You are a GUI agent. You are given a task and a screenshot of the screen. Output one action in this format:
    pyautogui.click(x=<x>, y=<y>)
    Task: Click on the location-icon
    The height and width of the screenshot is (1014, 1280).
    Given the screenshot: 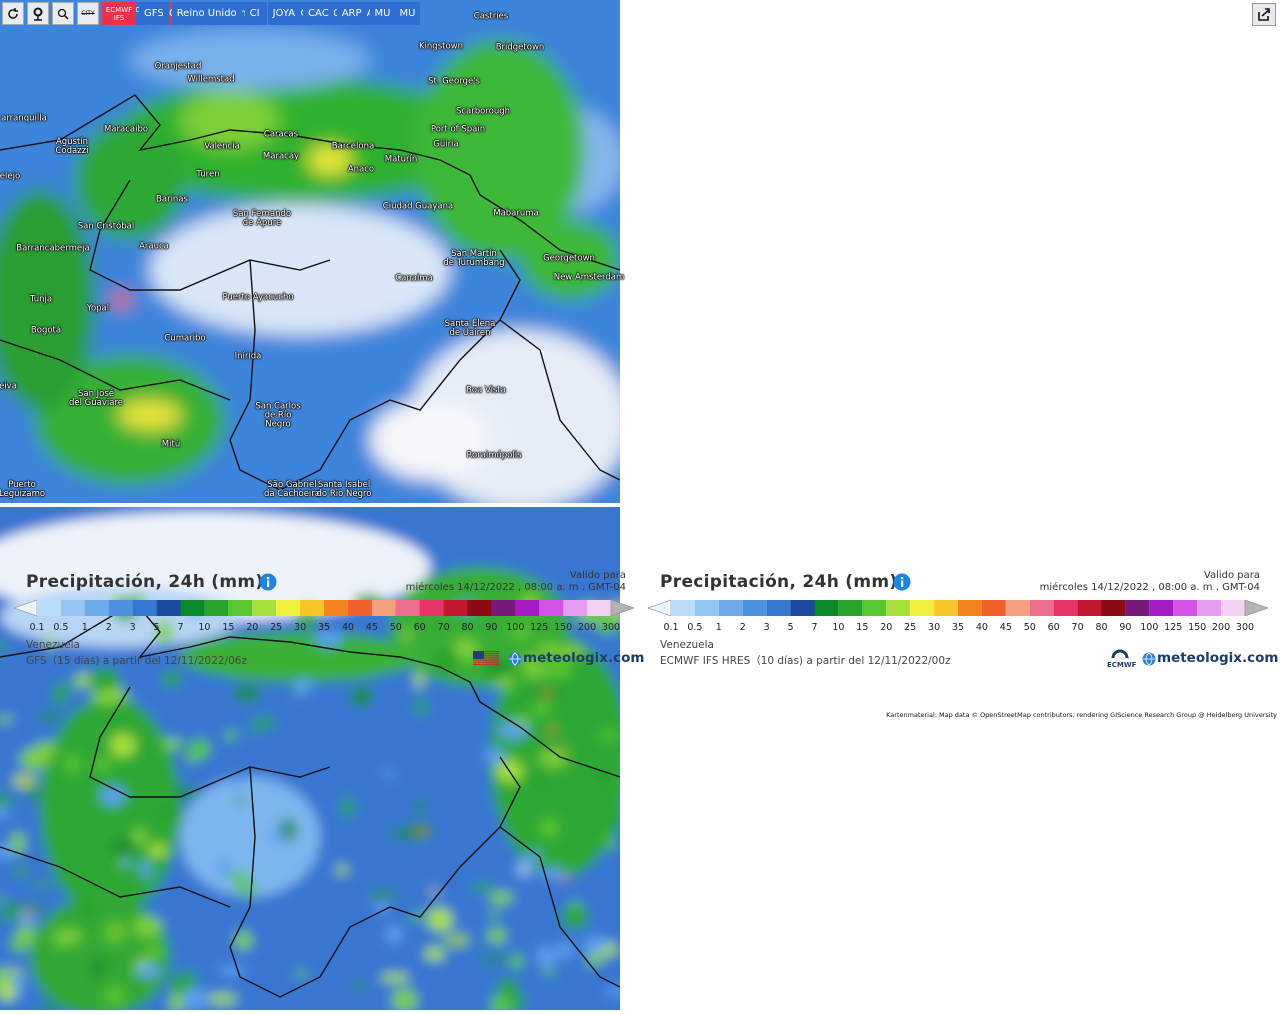 What is the action you would take?
    pyautogui.click(x=38, y=14)
    